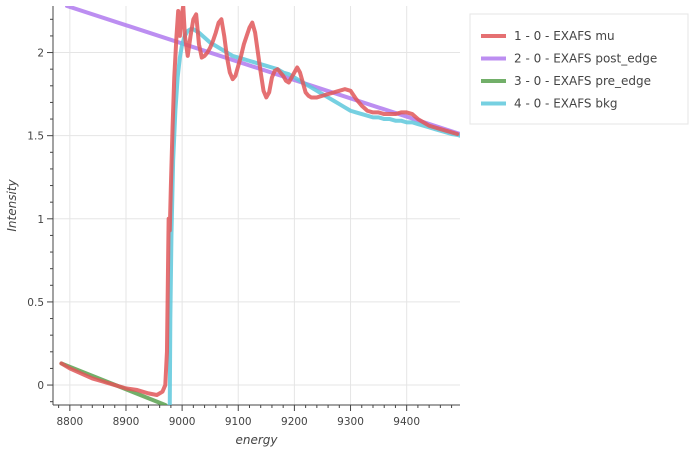 The width and height of the screenshot is (700, 450). What do you see at coordinates (126, 422) in the screenshot?
I see `x-tick-label: 8900` at bounding box center [126, 422].